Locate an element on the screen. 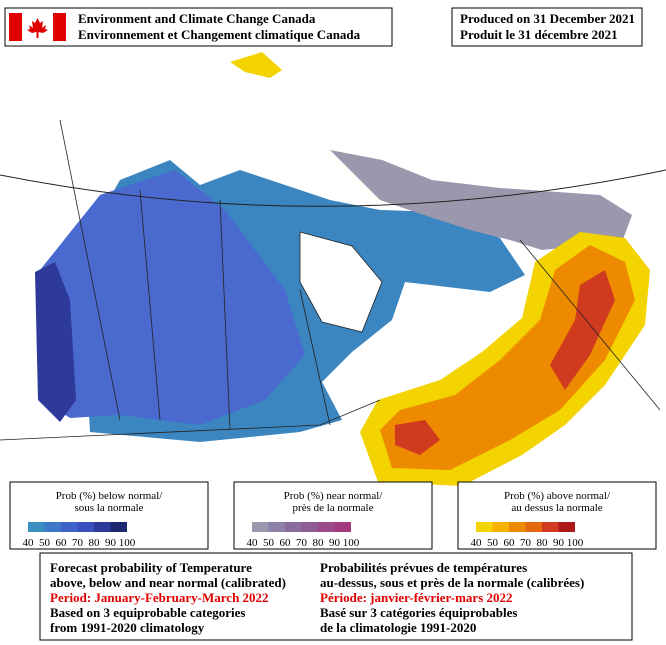 This screenshot has height=645, width=666. region-dark-blue is located at coordinates (55, 342).